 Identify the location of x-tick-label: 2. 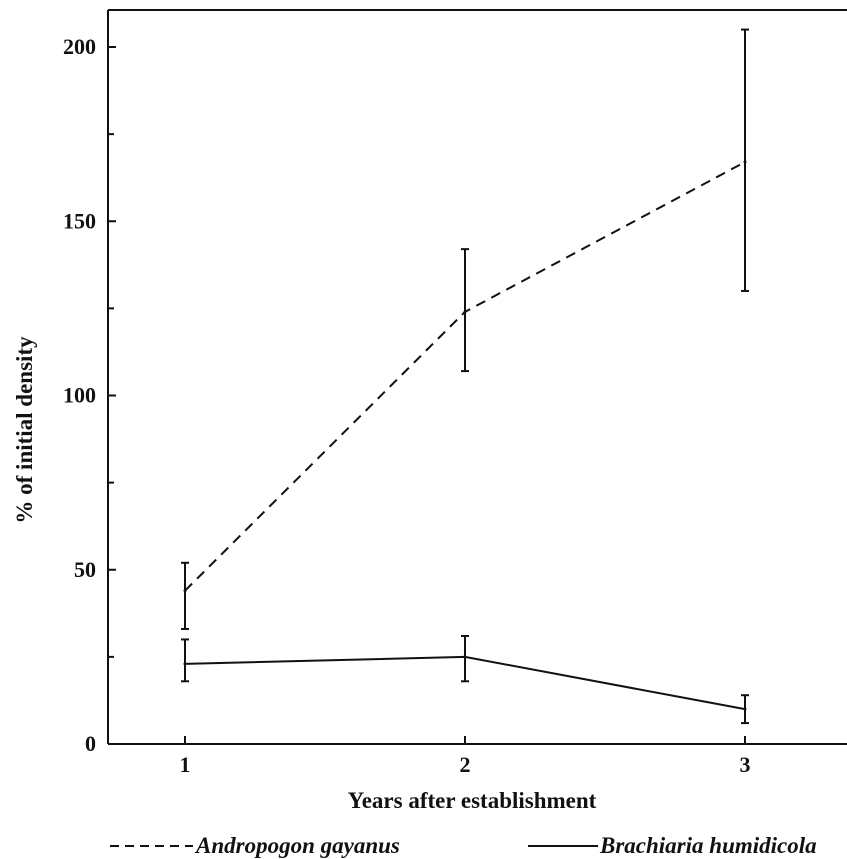
(465, 764).